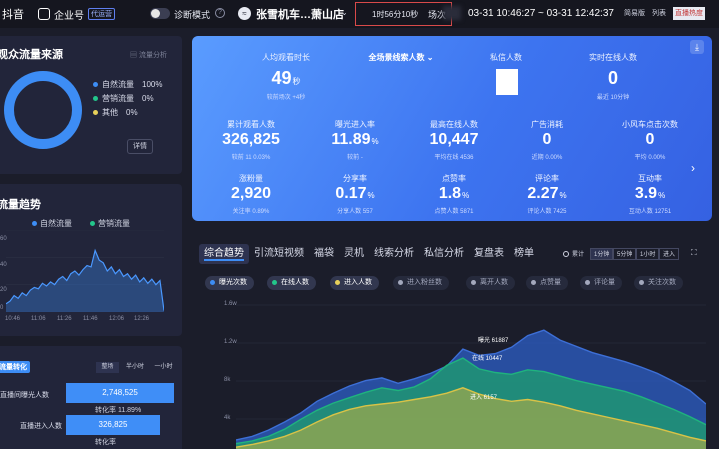 The image size is (719, 449). What do you see at coordinates (160, 13) in the screenshot?
I see `diagnose-toggle` at bounding box center [160, 13].